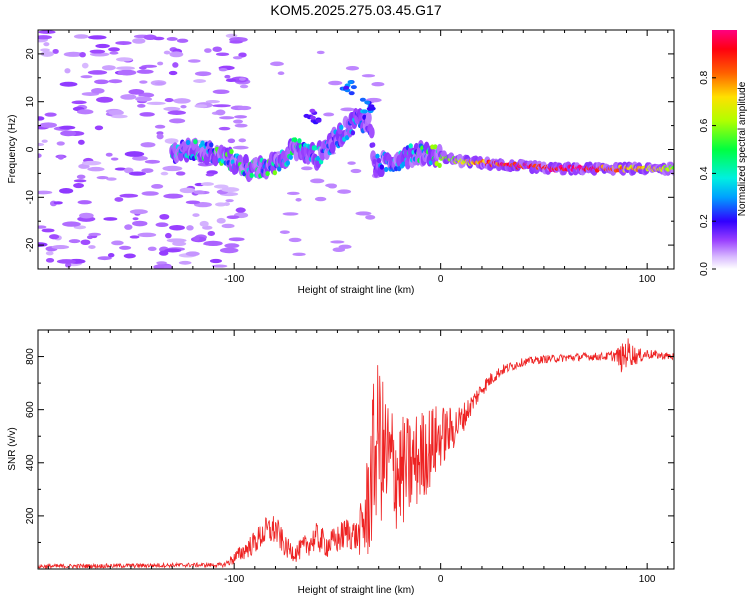 The image size is (750, 600). Describe the element at coordinates (12, 448) in the screenshot. I see `snr-y-axis-label: SNR (v/v)` at that location.